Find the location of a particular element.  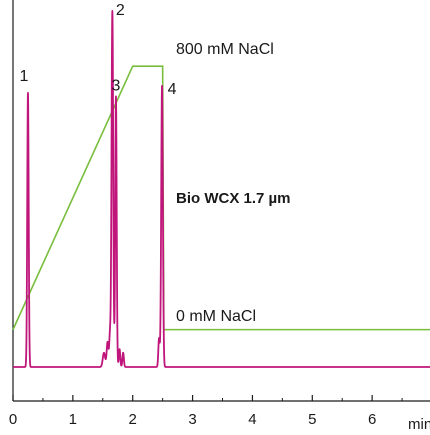

peak-label-3: 3 is located at coordinates (116, 85).